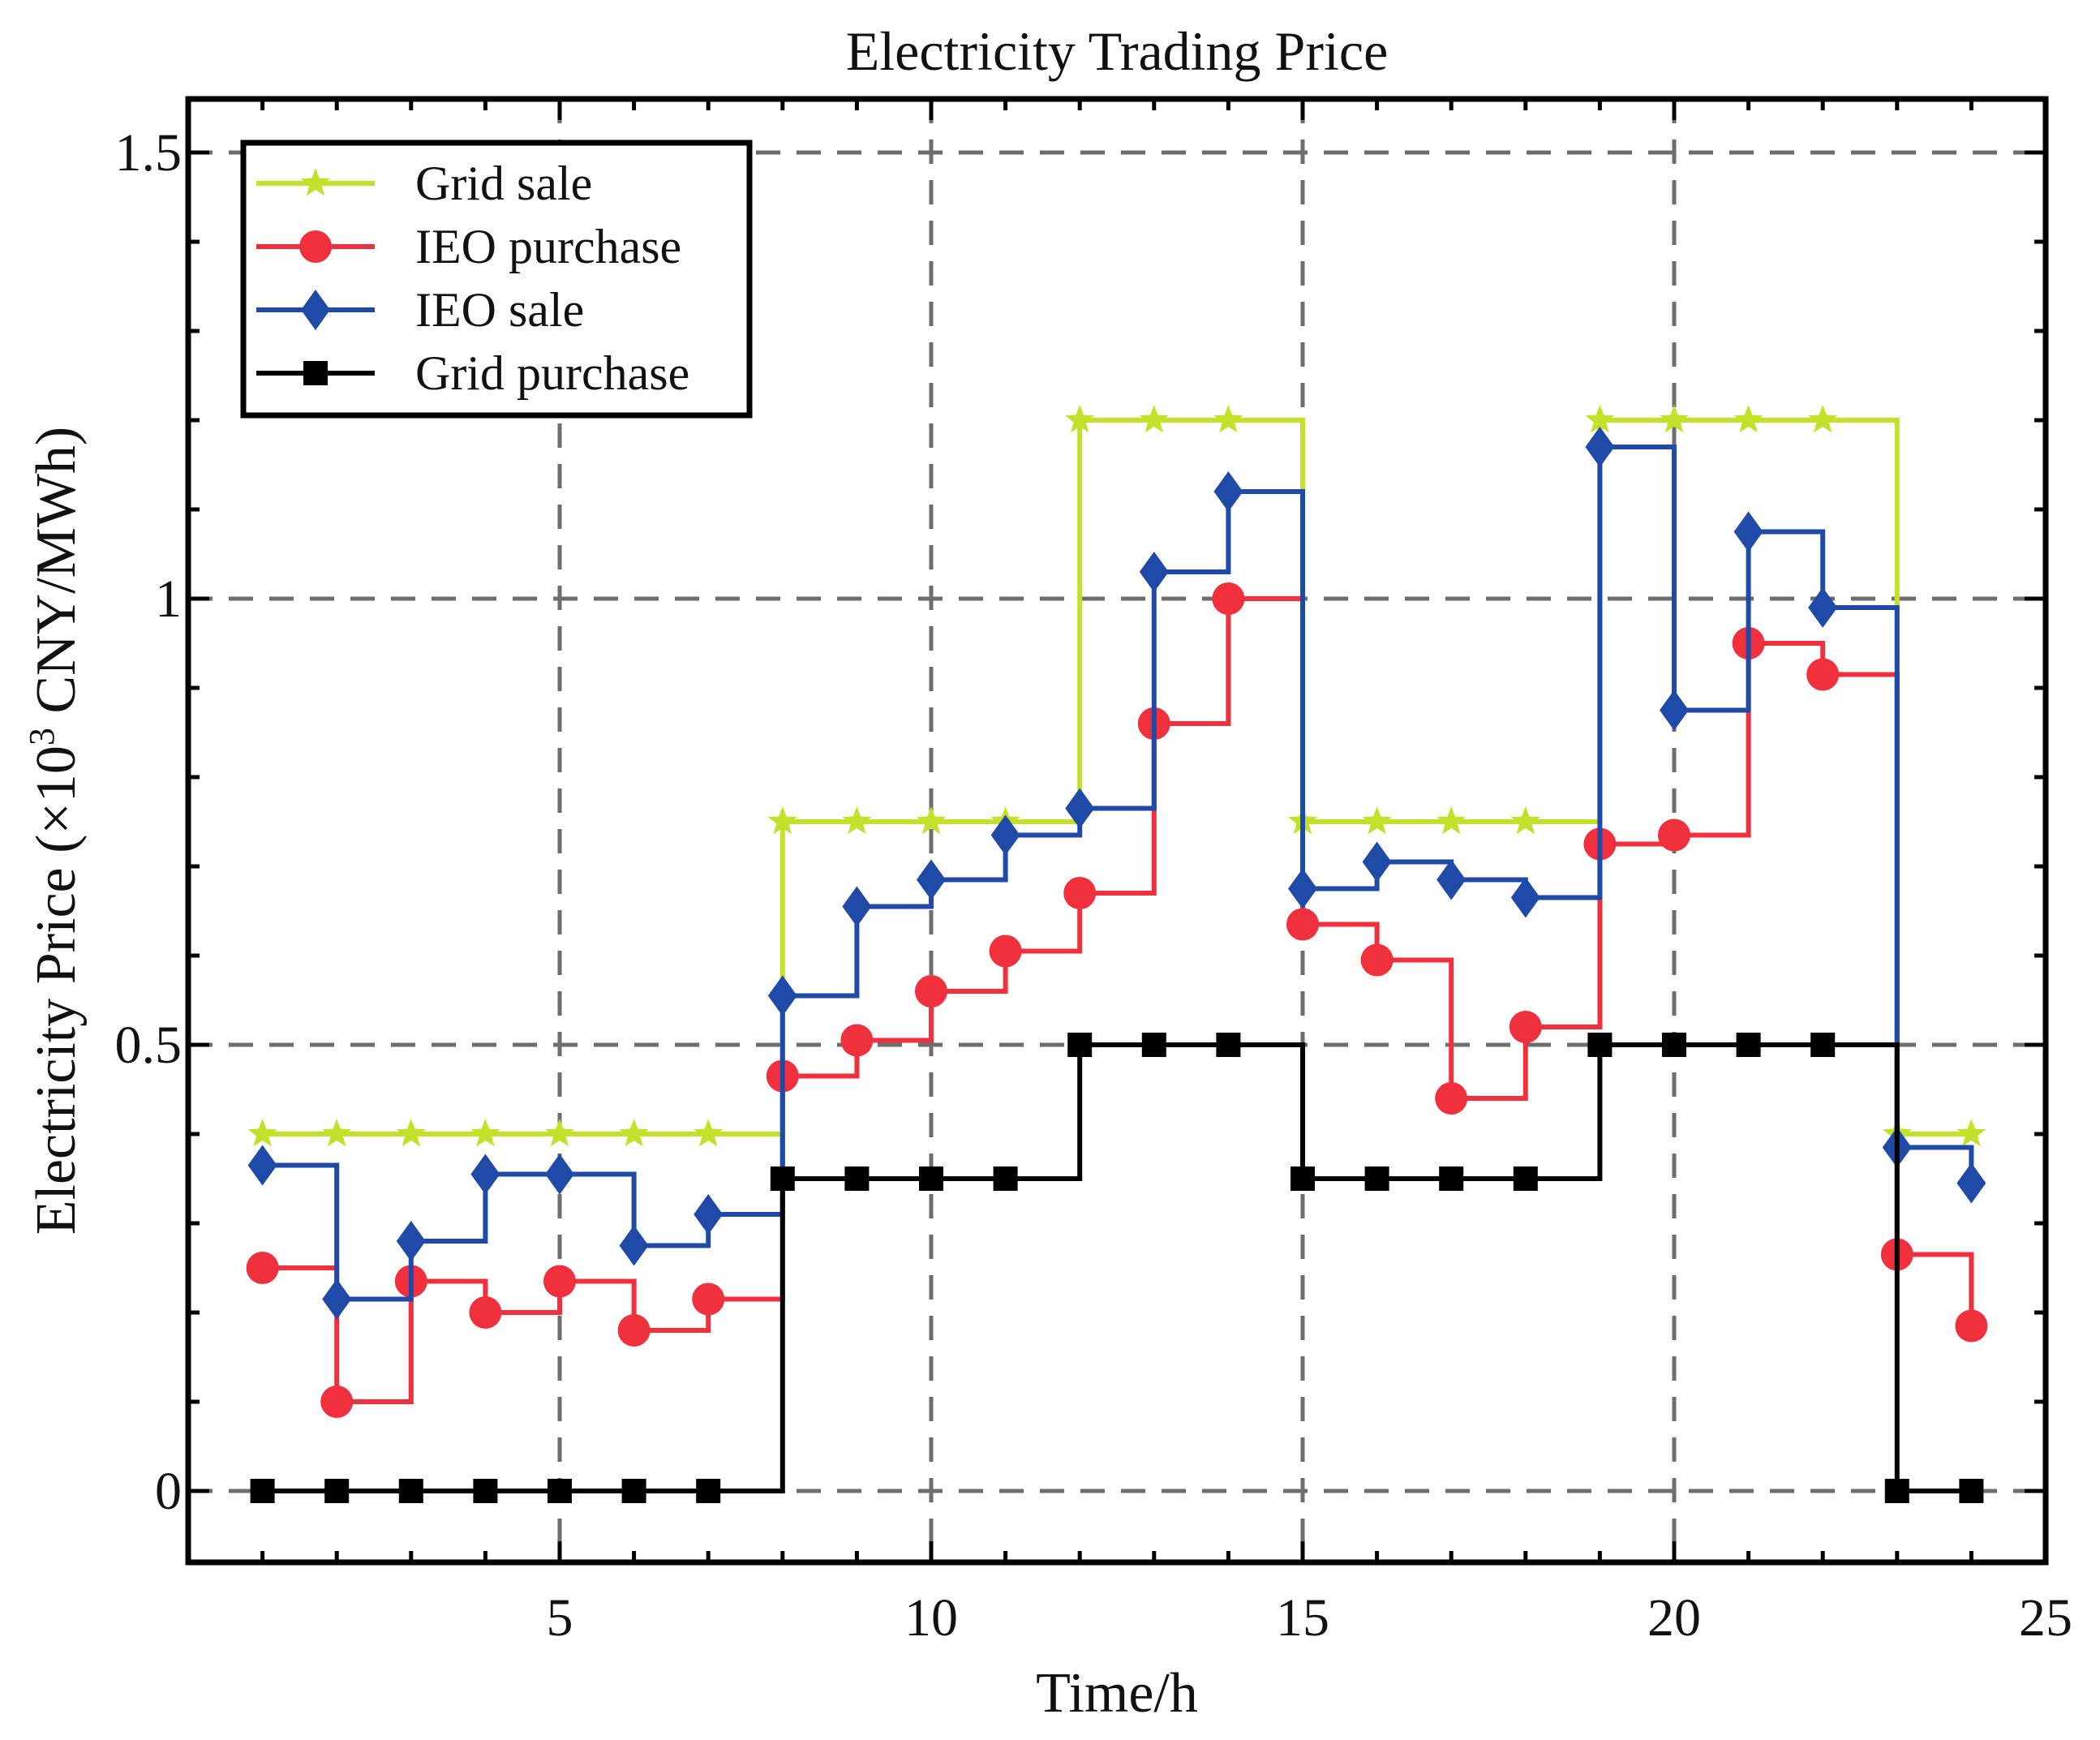 The image size is (2100, 1740). I want to click on y-tick-label: 0.5, so click(149, 1045).